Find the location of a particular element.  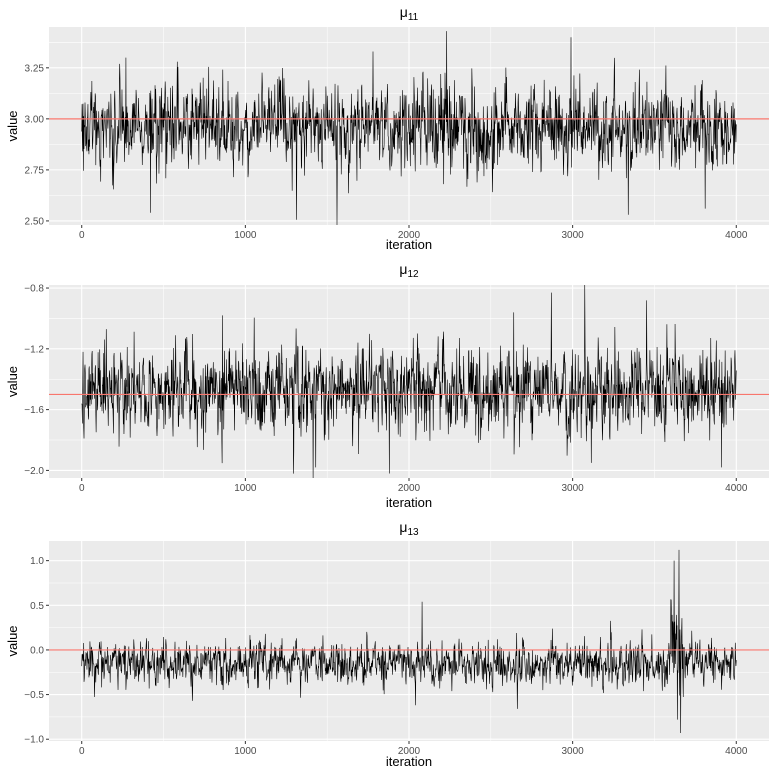

y-tick-label: −2.0 is located at coordinates (34, 471).